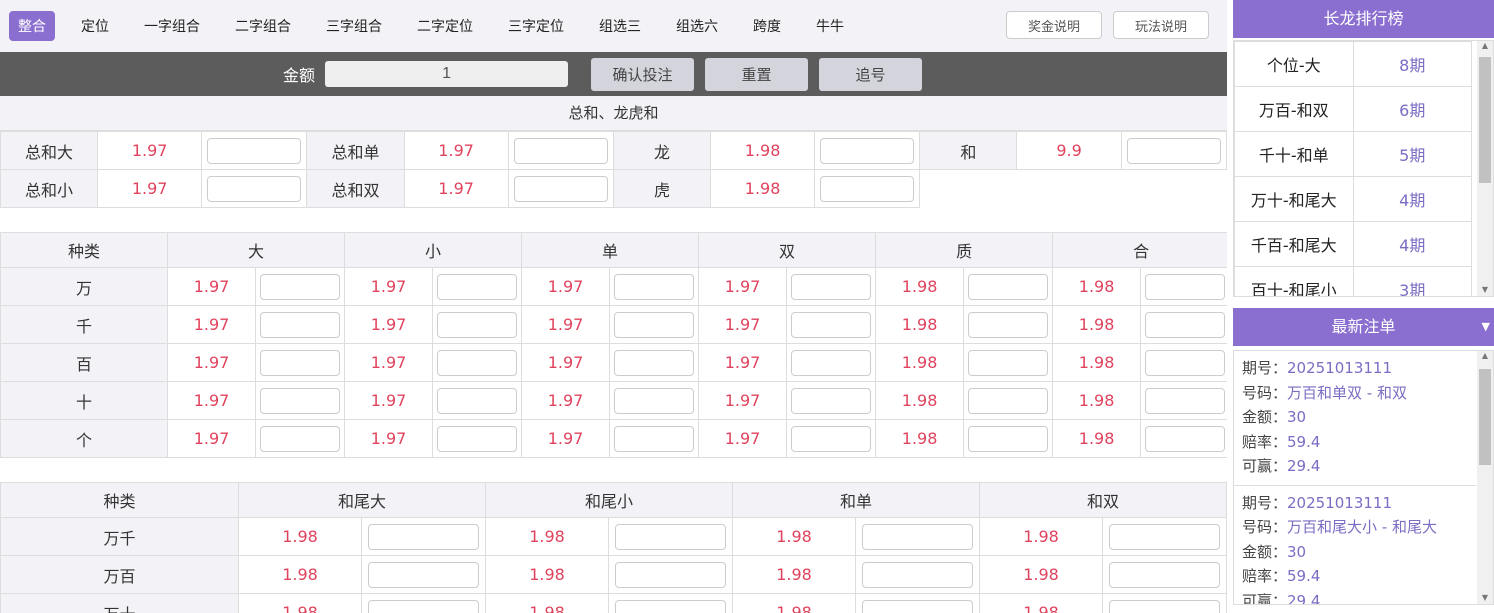 The height and width of the screenshot is (613, 1494). What do you see at coordinates (1054, 25) in the screenshot?
I see `prize-info-button: 奖金说明` at bounding box center [1054, 25].